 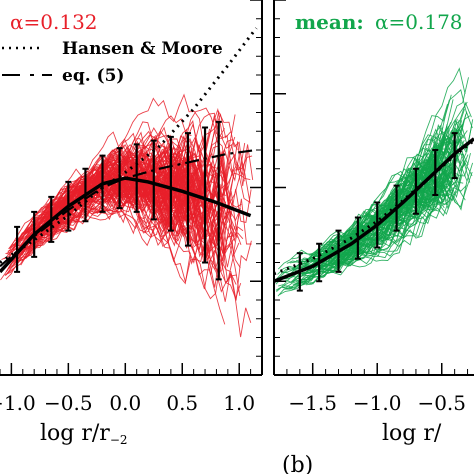 I want to click on panel-a-alpha-label: α=0.132, so click(x=54, y=22).